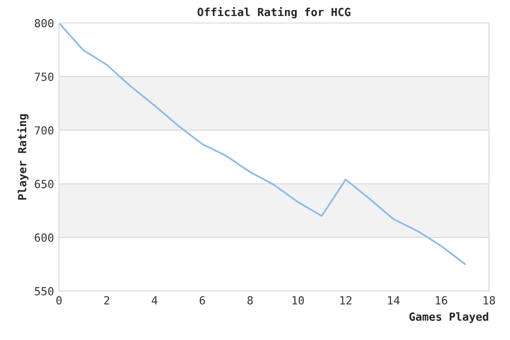  I want to click on x-tick-label: 18, so click(489, 300).